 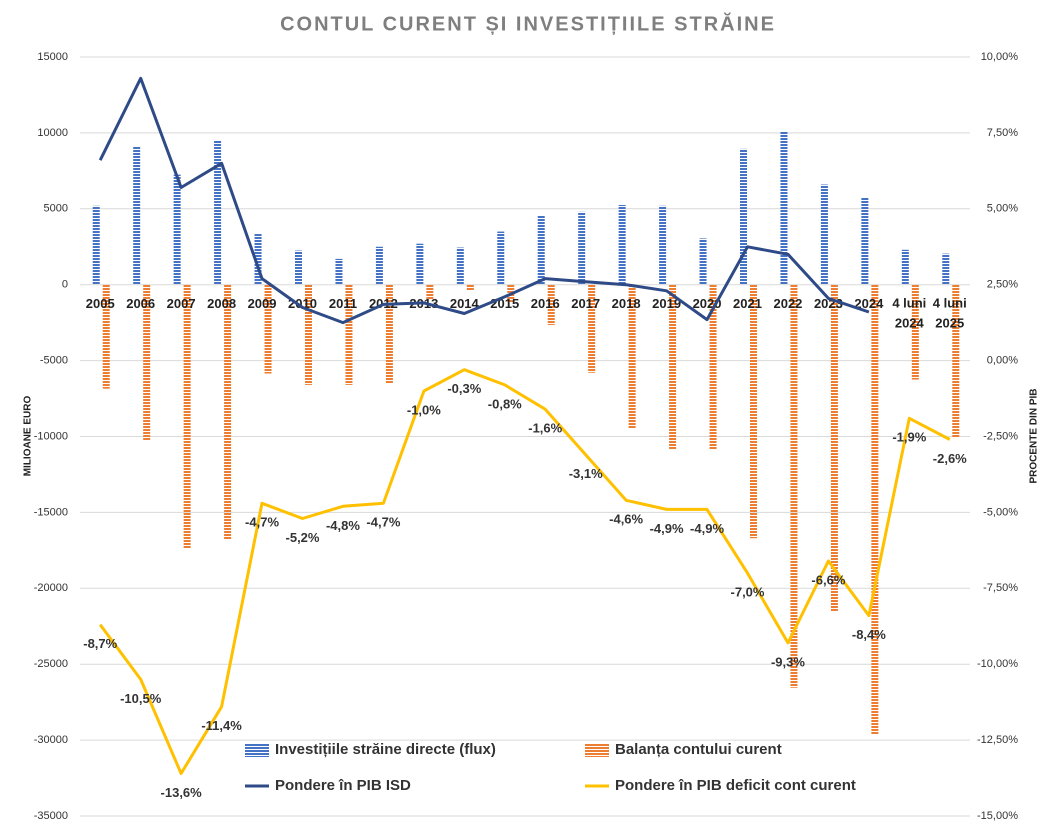 I want to click on y-axis-title: MILIOANE EURO, so click(x=28, y=436).